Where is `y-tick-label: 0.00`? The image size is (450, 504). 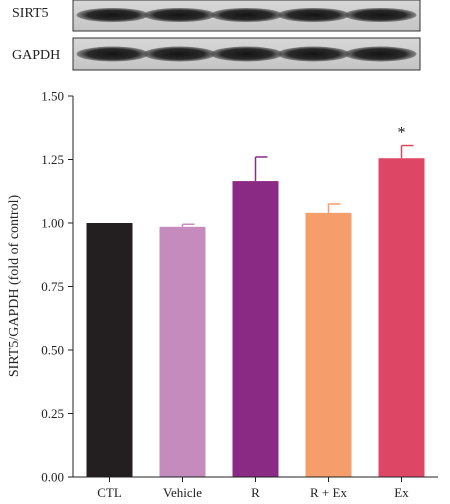
y-tick-label: 0.00 is located at coordinates (52, 477).